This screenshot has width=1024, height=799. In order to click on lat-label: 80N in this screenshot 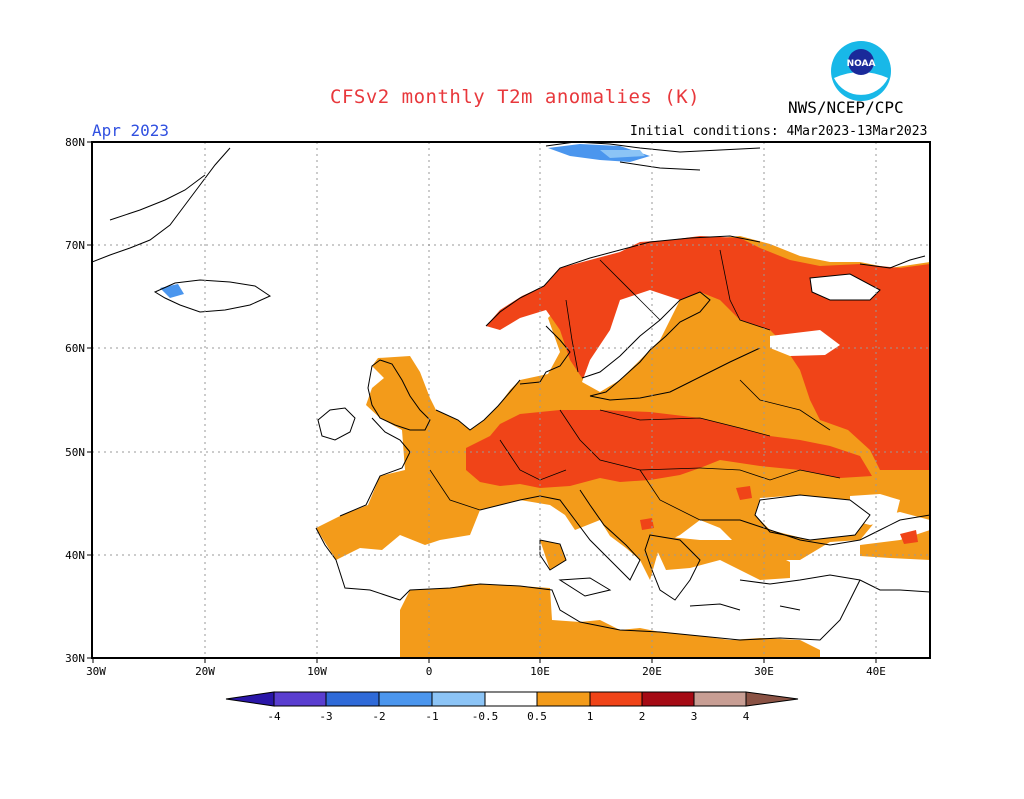, I will do `click(75, 142)`.